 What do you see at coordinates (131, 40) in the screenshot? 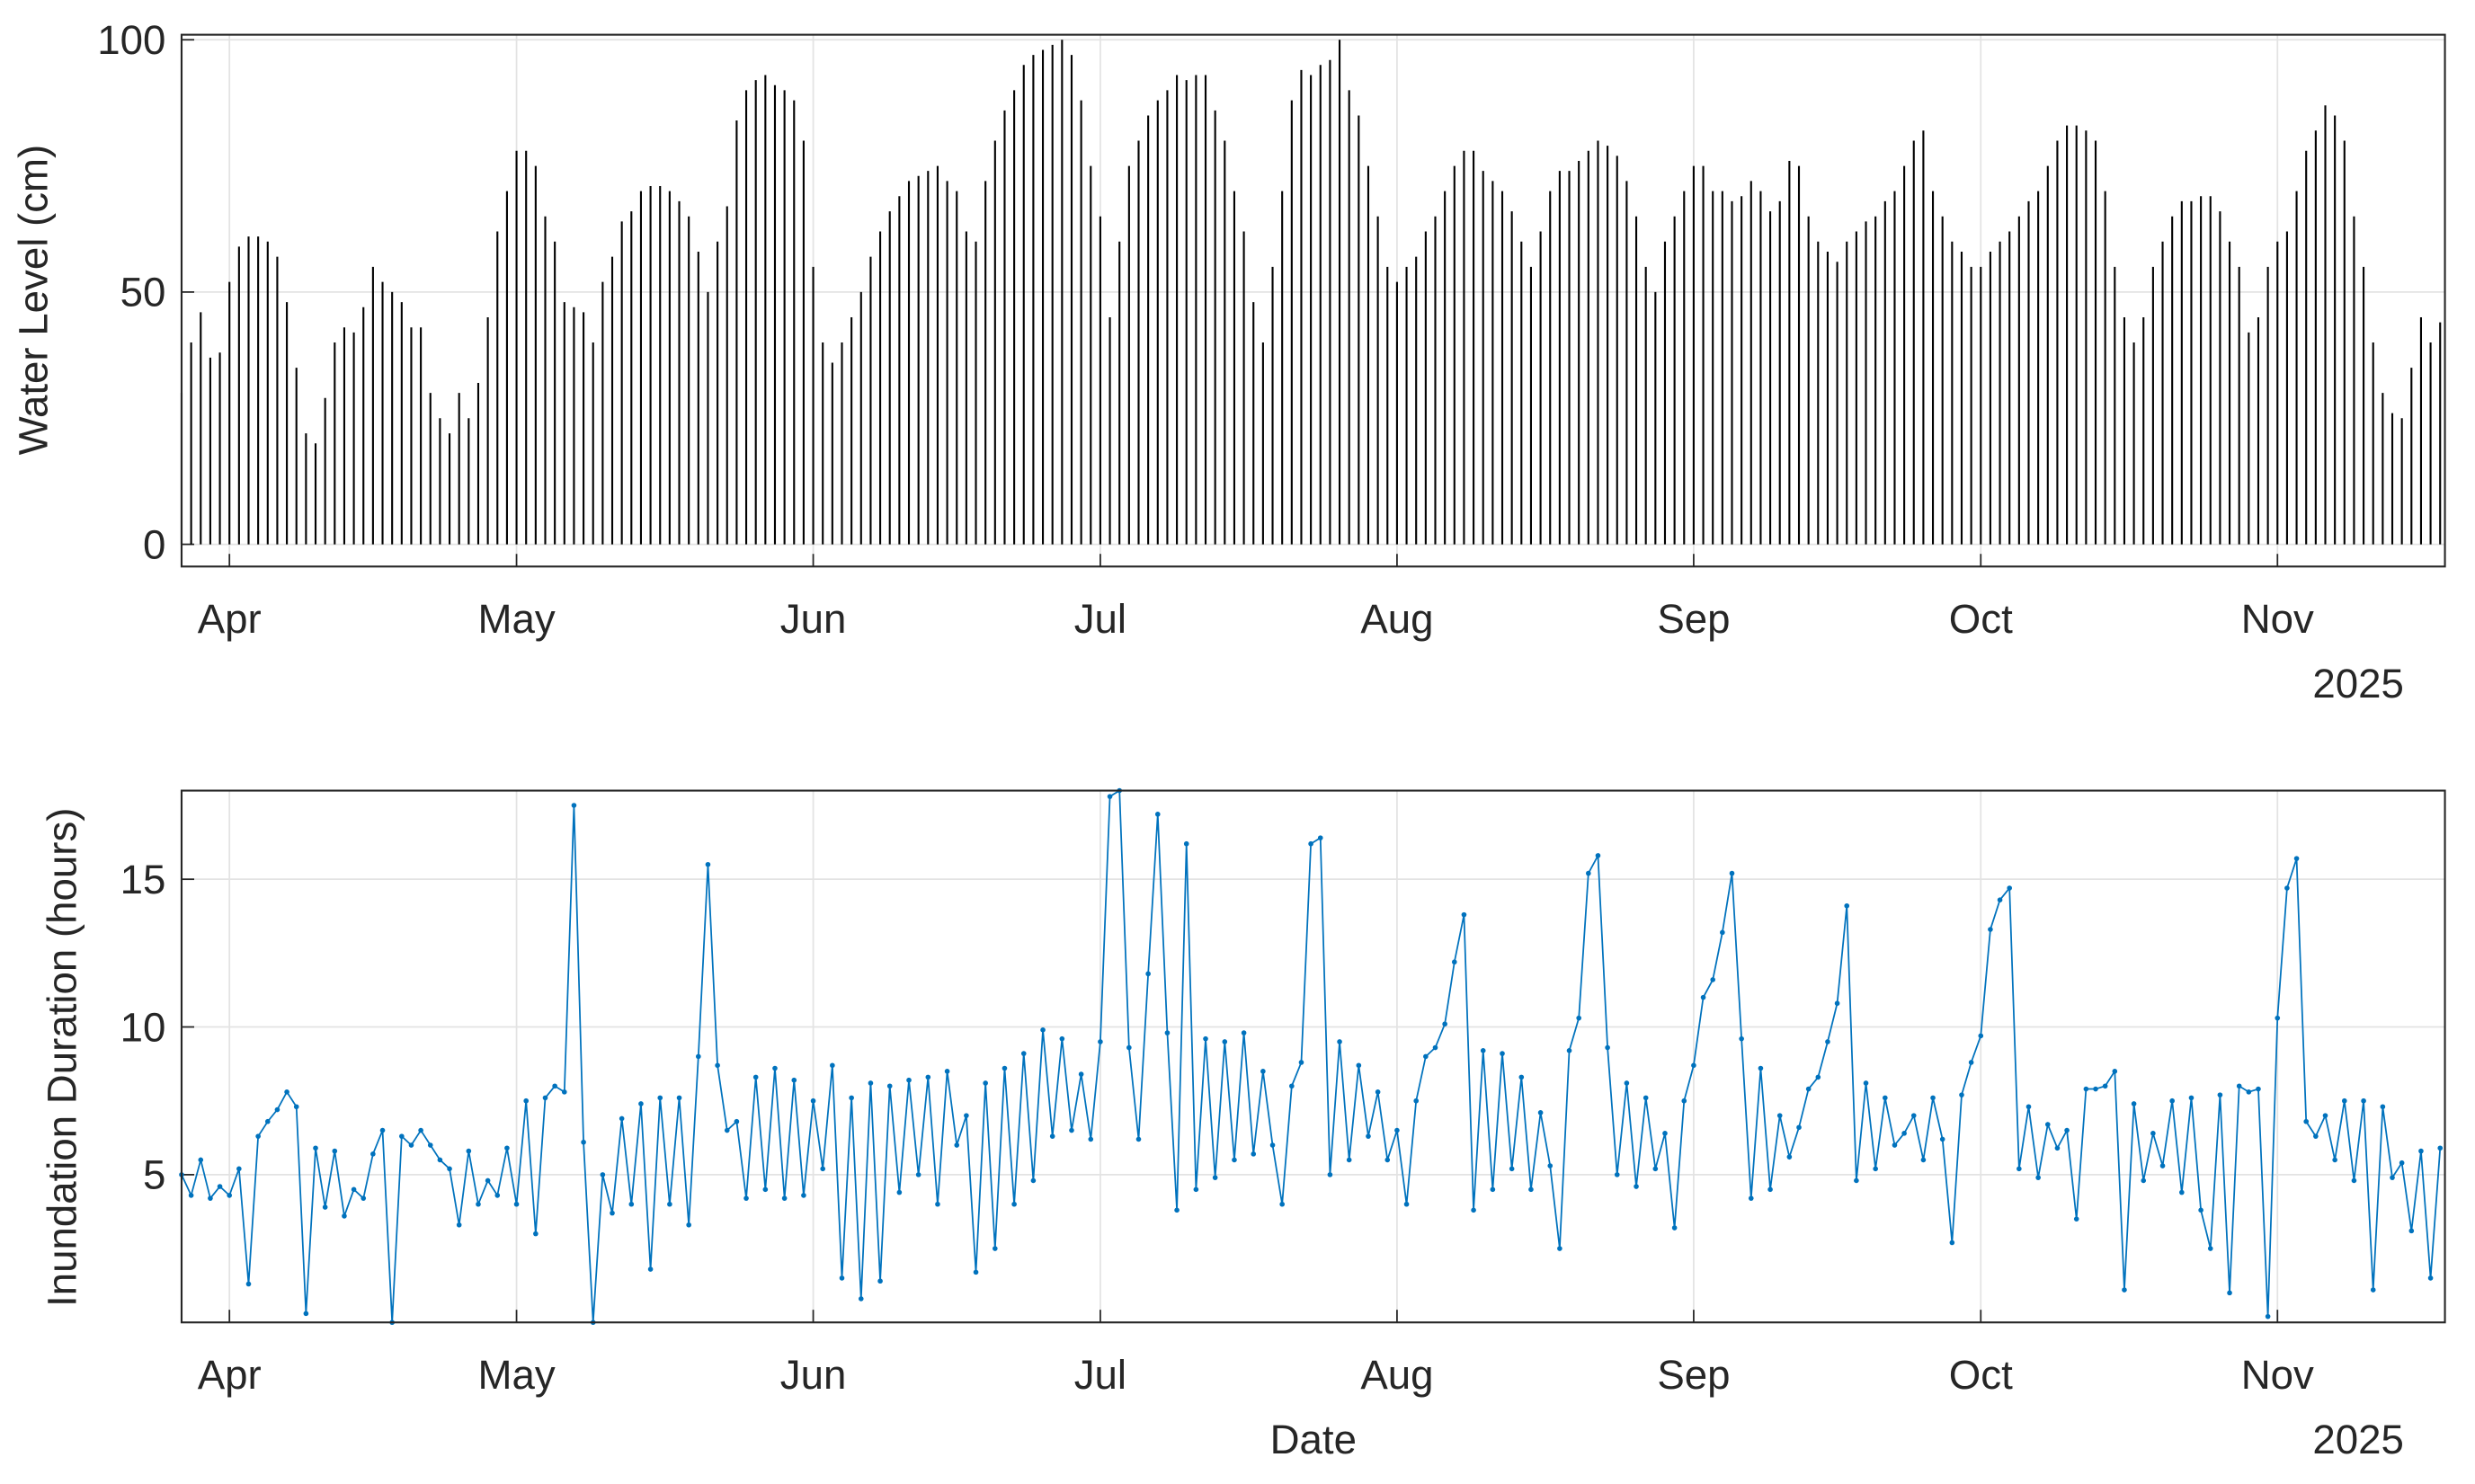
I see `y-tick-label: 100` at bounding box center [131, 40].